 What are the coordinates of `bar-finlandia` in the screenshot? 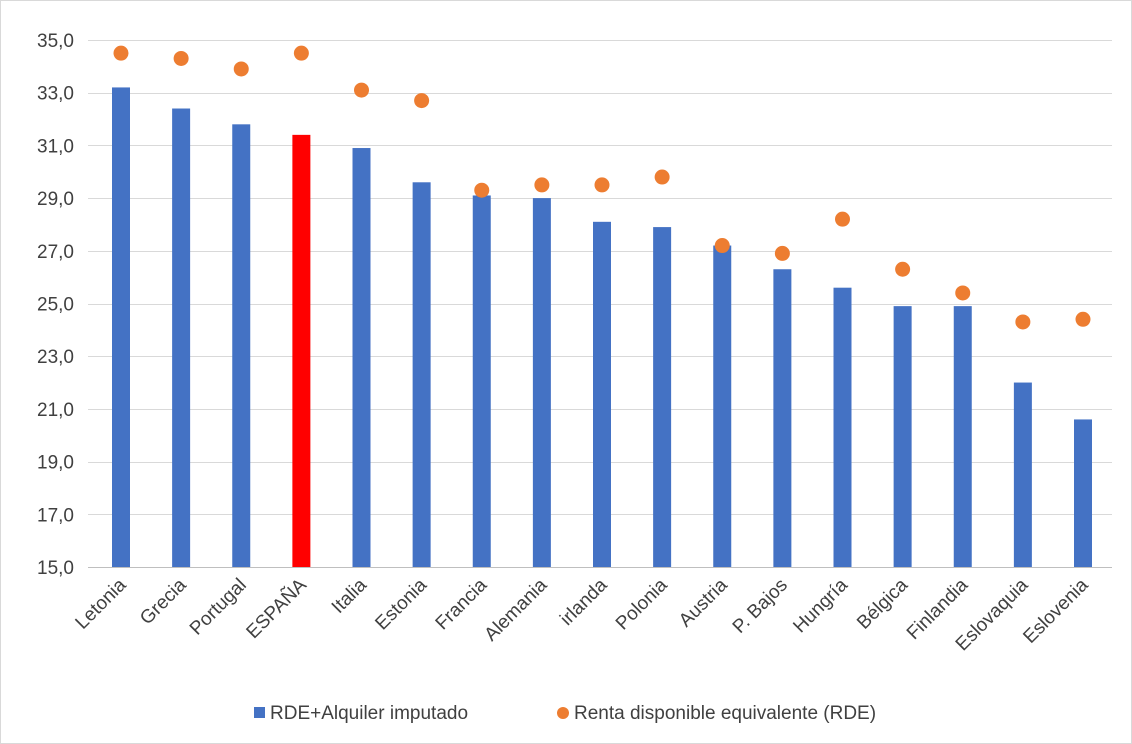 It's located at (962, 436).